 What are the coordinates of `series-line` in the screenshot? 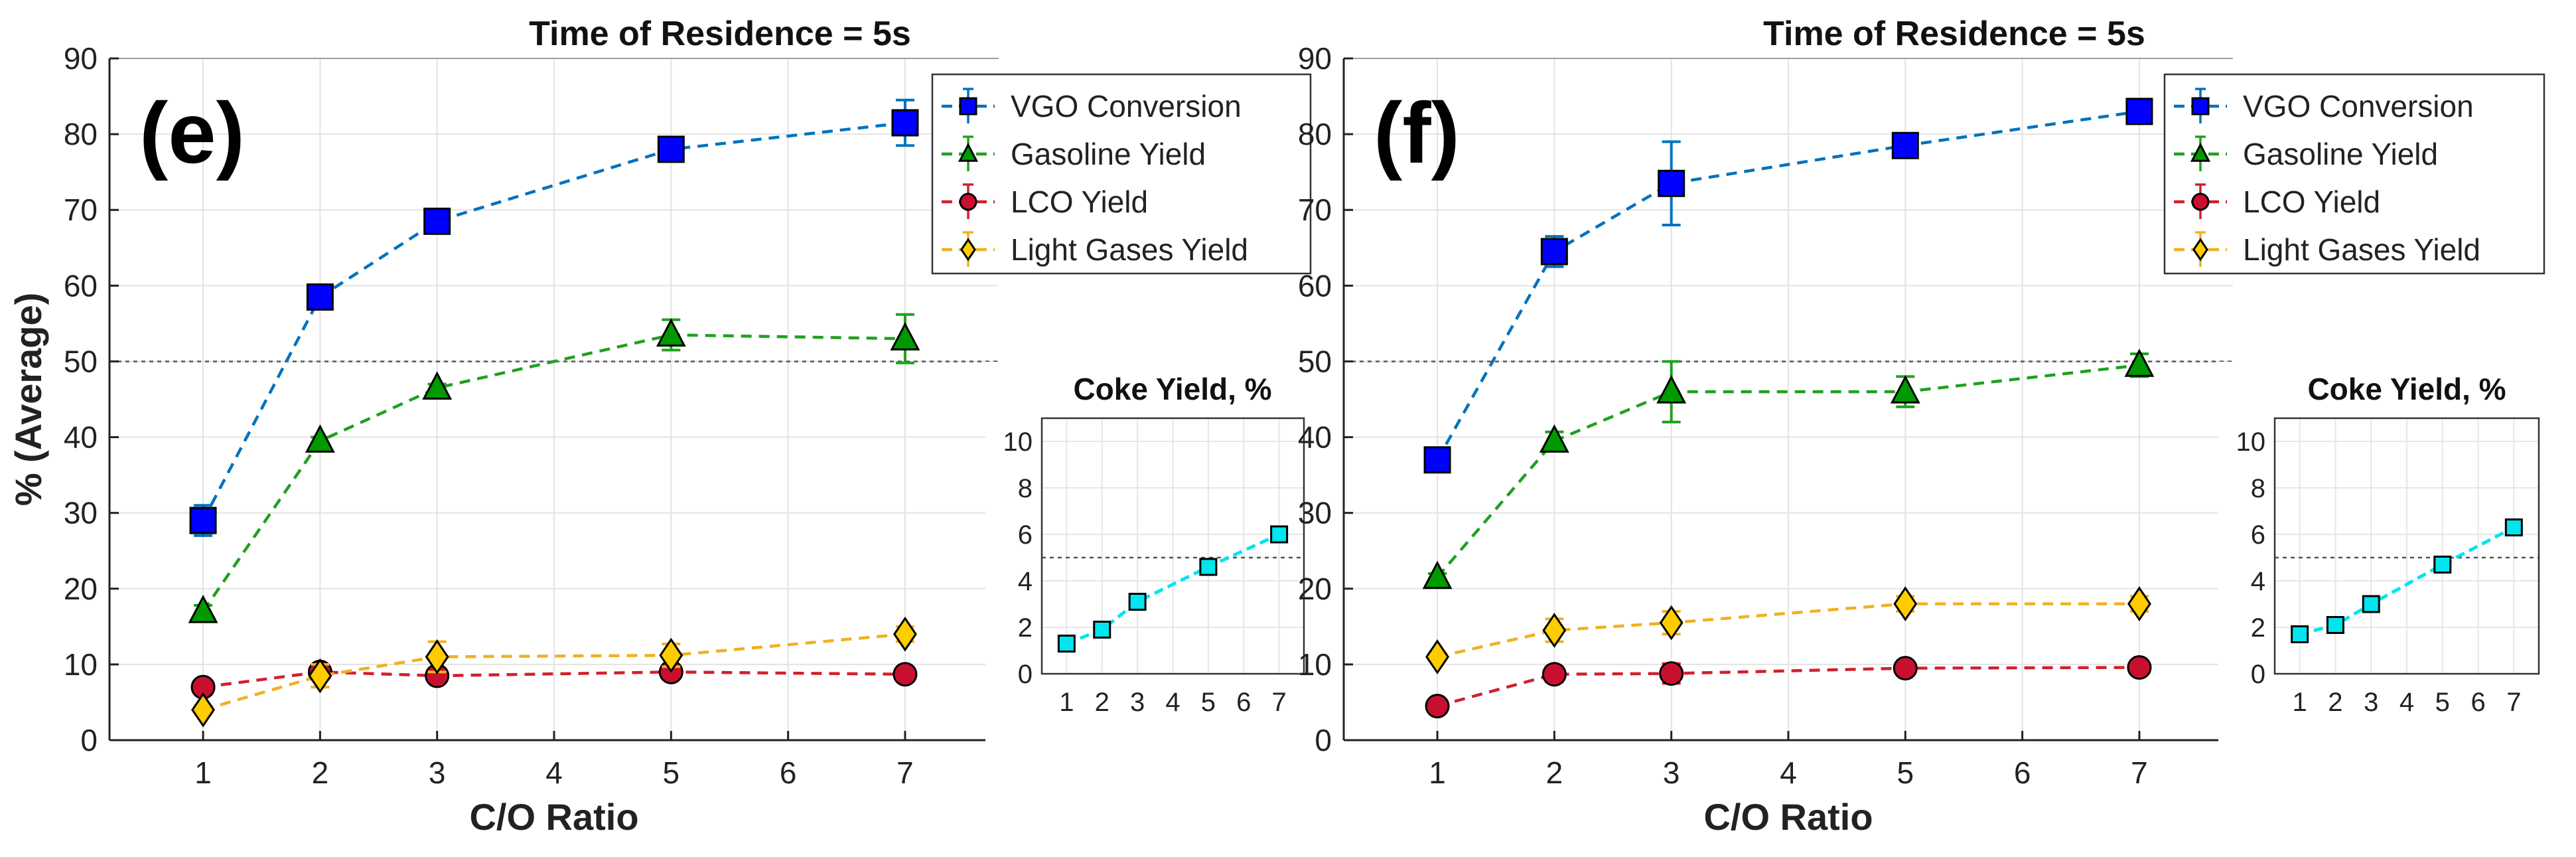 It's located at (554, 321).